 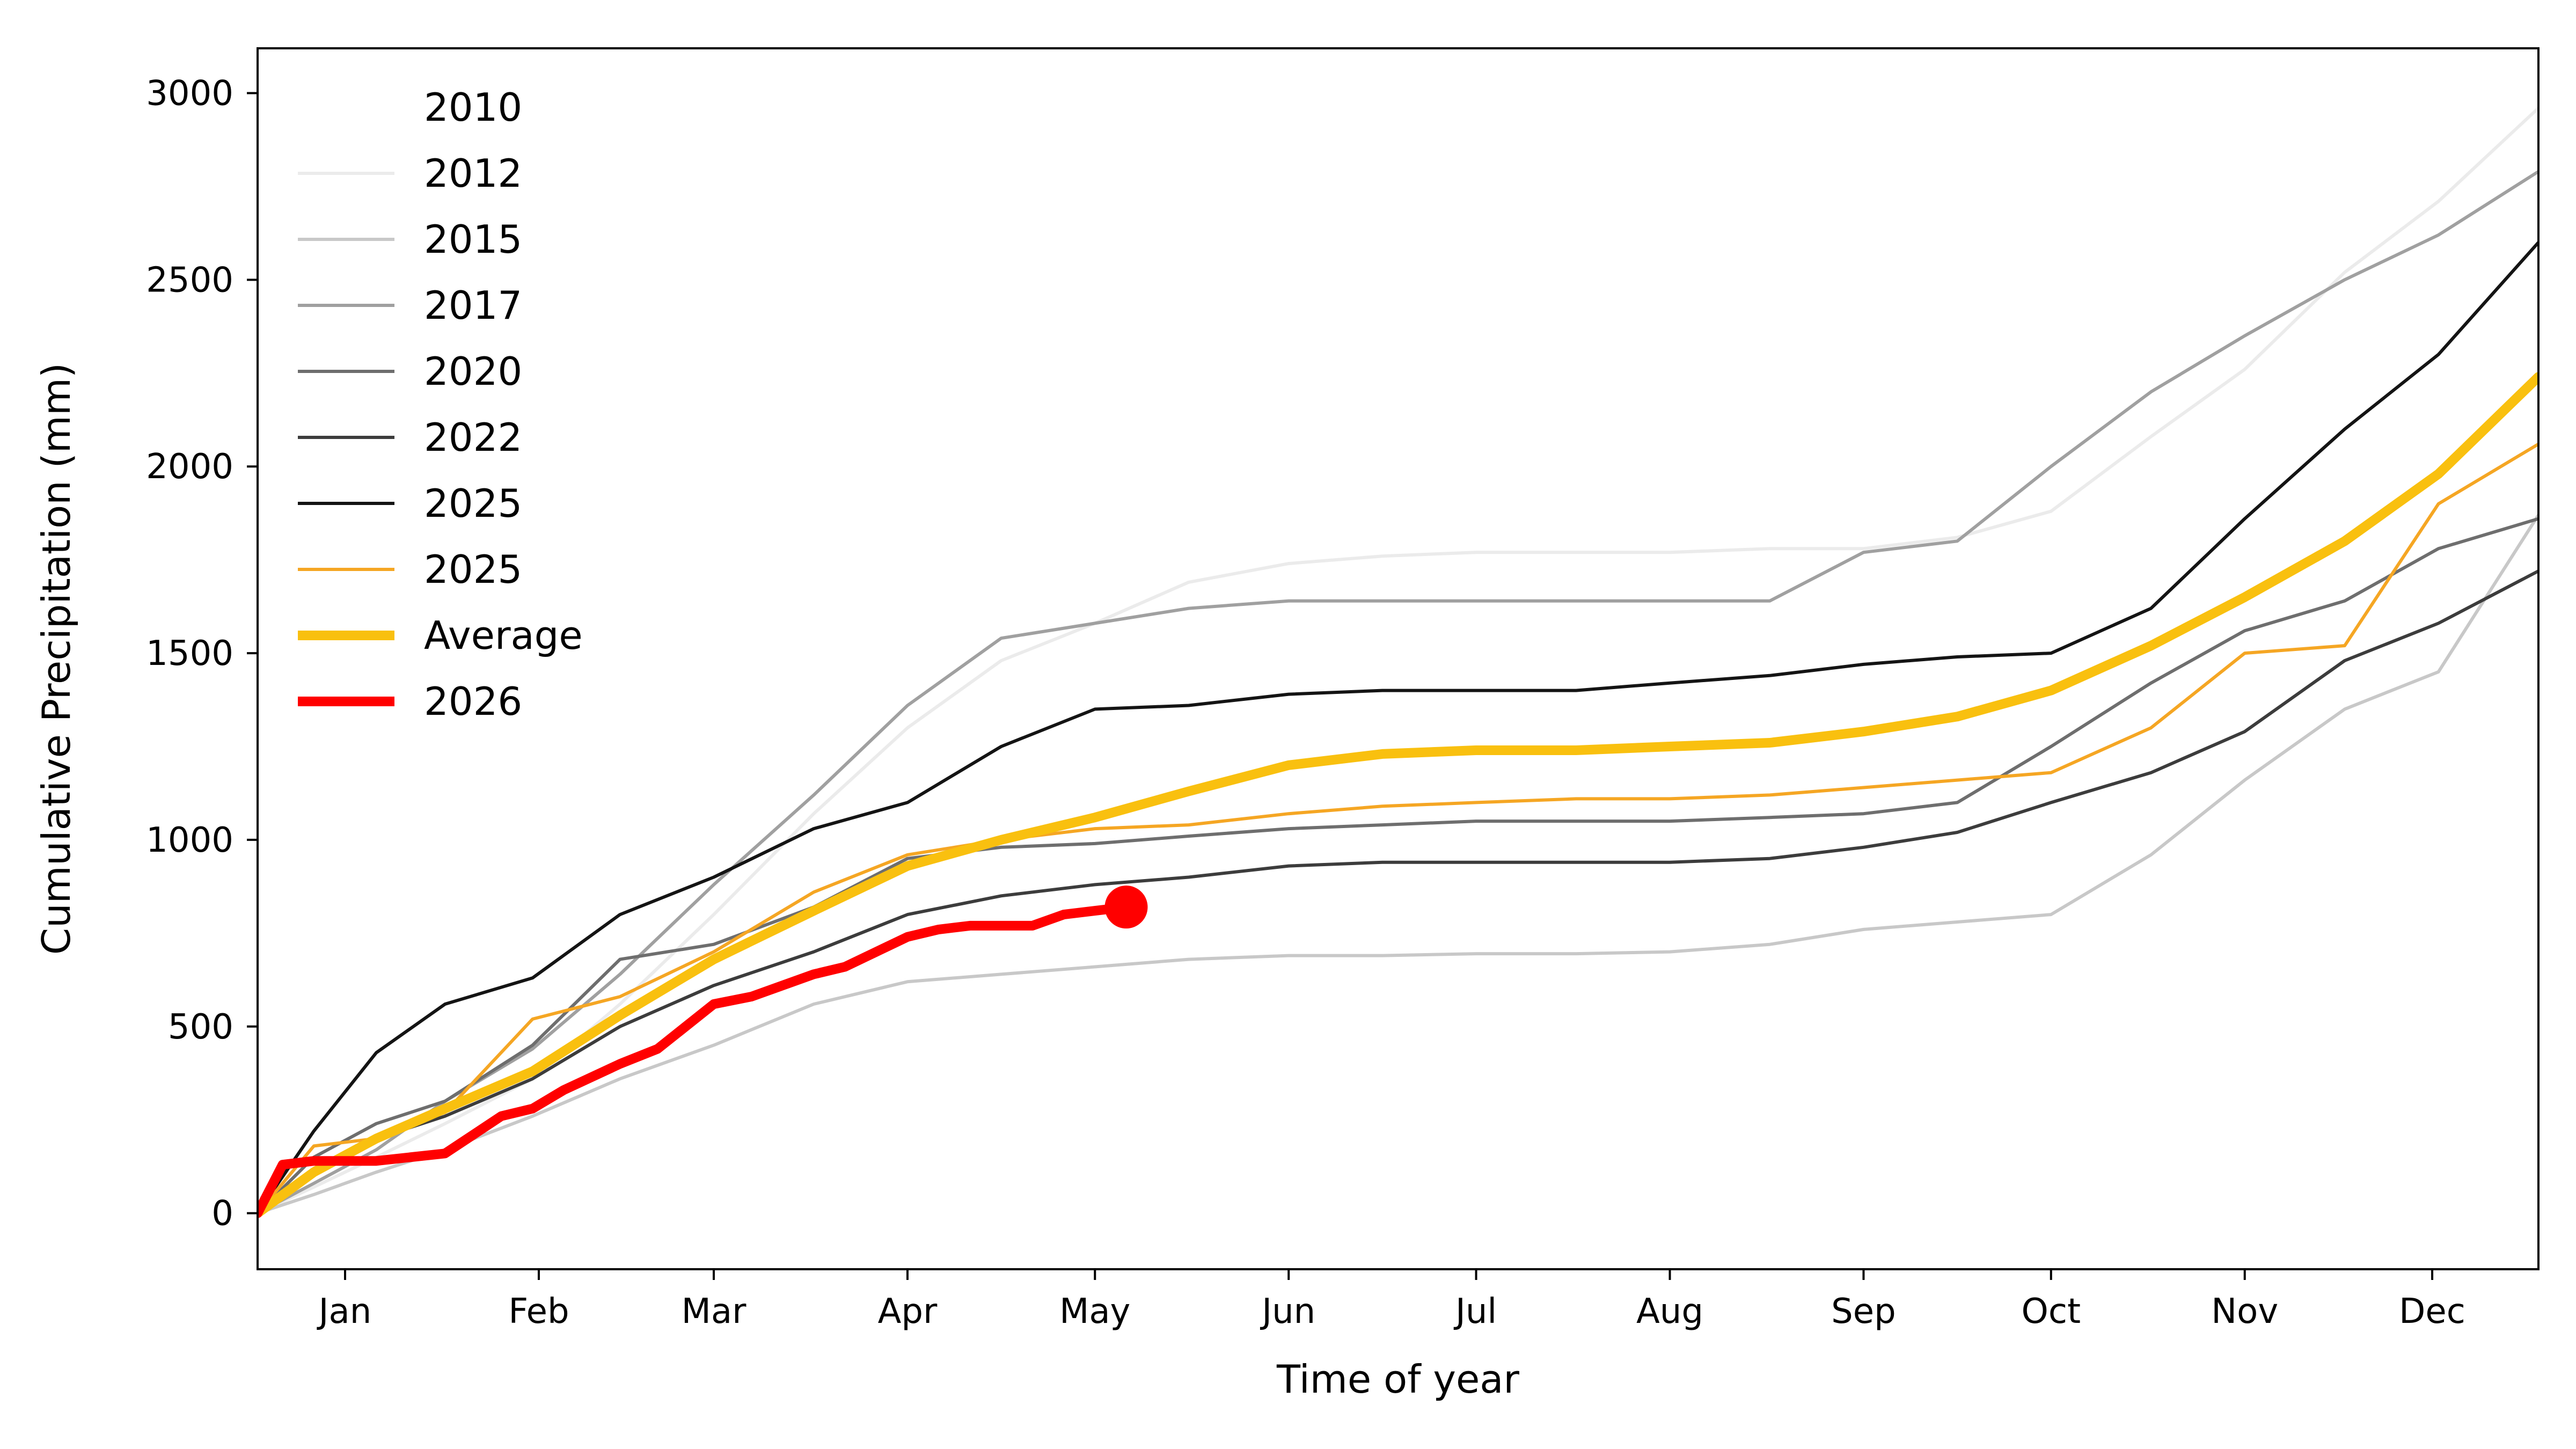 I want to click on y-axis: 0 500 1000 1500 2000 2500 3000, so click(x=202, y=654).